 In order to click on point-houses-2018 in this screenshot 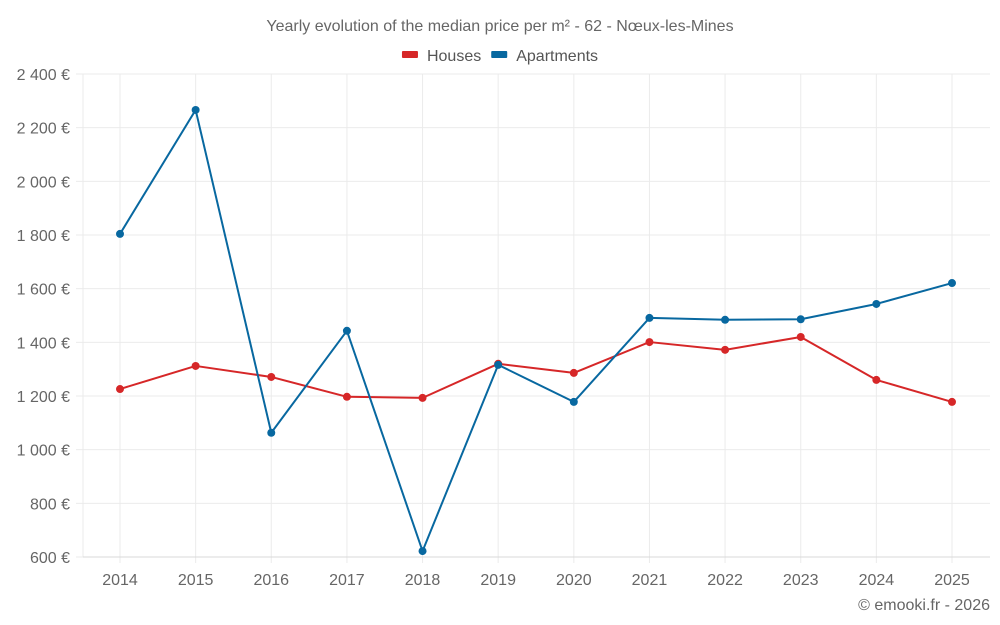, I will do `click(422, 397)`.